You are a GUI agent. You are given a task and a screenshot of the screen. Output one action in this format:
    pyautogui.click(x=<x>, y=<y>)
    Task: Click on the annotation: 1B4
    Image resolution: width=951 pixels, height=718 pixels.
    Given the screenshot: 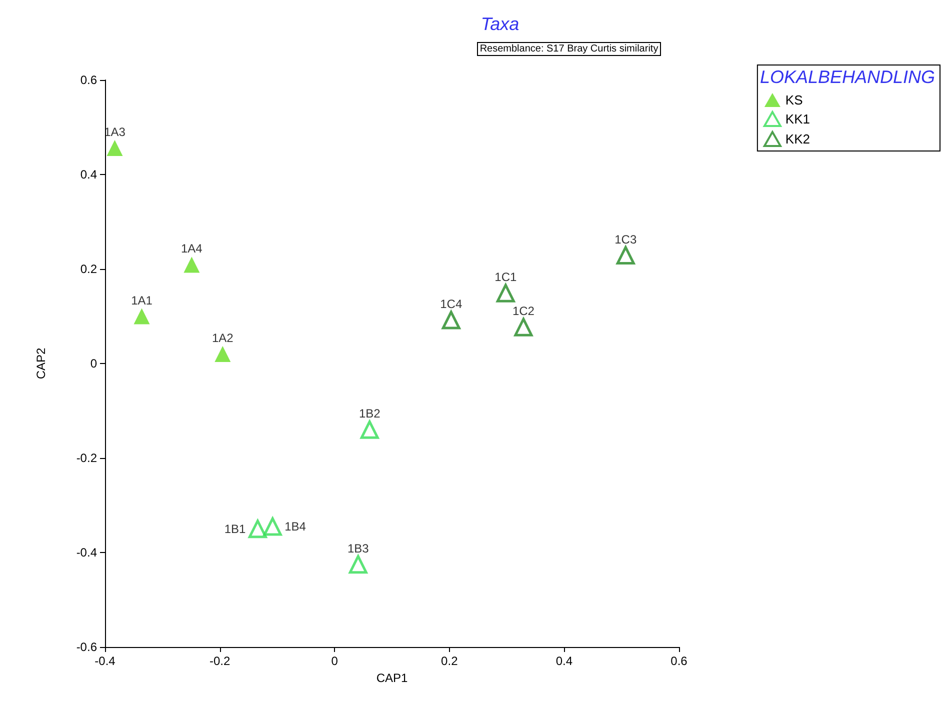 What is the action you would take?
    pyautogui.click(x=295, y=527)
    